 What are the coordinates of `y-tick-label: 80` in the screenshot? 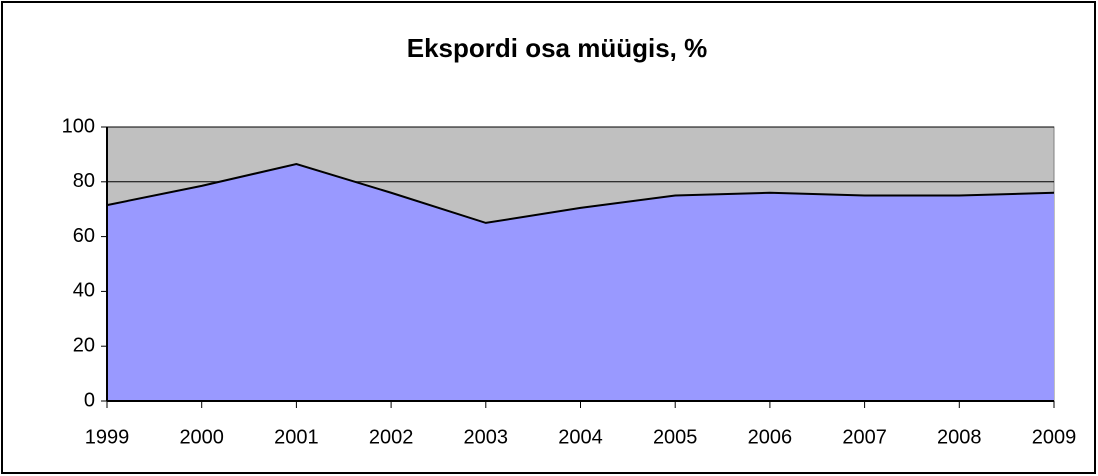 It's located at (84, 181).